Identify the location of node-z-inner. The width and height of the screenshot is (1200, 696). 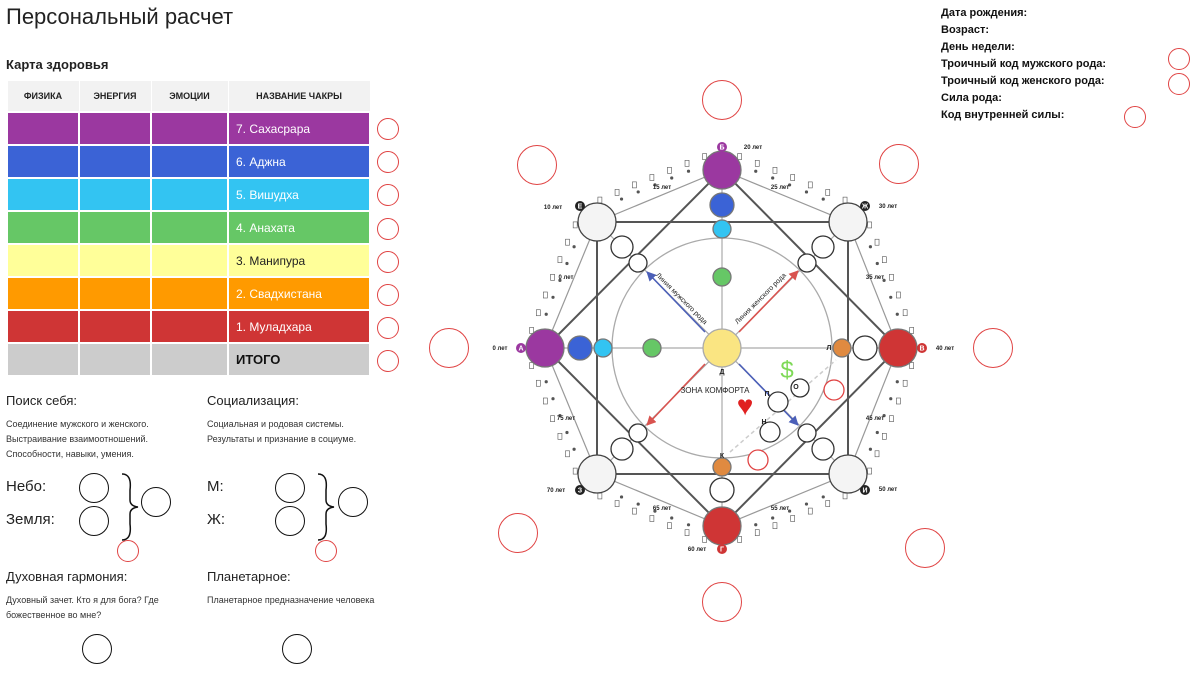
(622, 449).